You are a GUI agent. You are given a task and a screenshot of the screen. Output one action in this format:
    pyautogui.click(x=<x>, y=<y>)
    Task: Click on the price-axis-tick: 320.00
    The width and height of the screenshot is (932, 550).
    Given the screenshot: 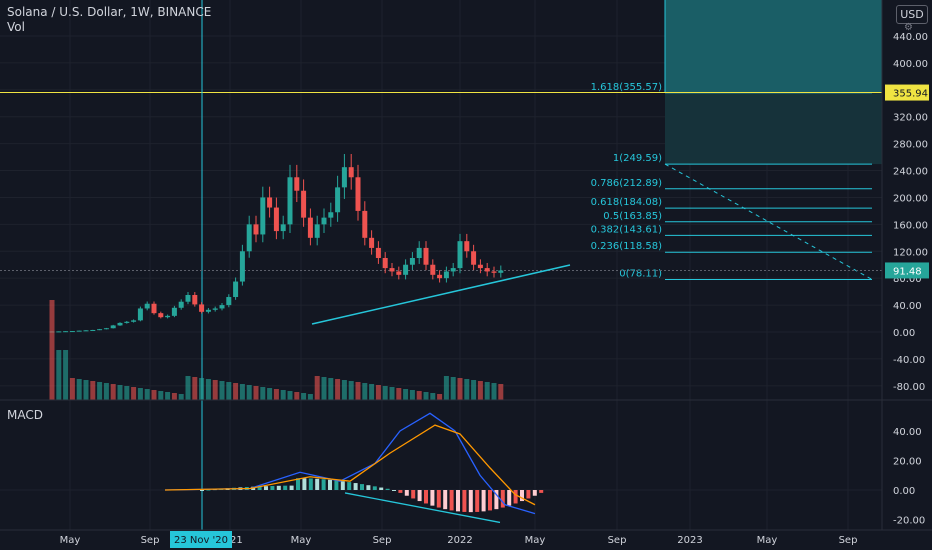 What is the action you would take?
    pyautogui.click(x=910, y=118)
    